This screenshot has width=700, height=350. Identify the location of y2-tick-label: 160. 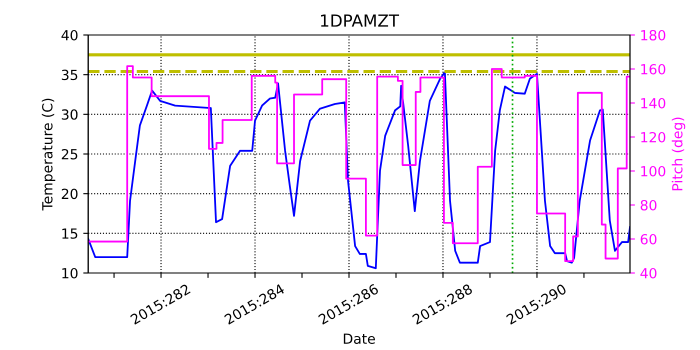
(653, 69).